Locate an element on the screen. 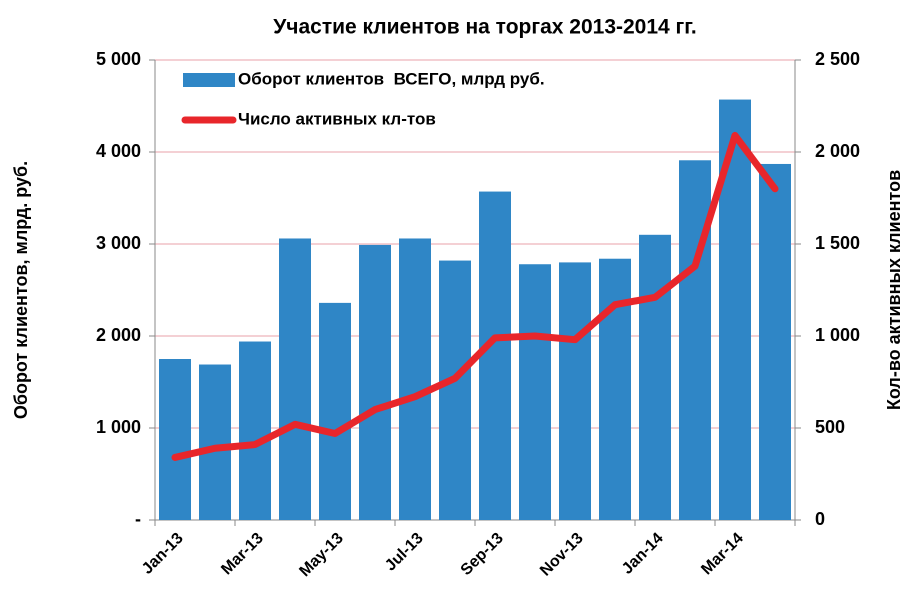  x-tick-label: Jul-13 is located at coordinates (404, 552).